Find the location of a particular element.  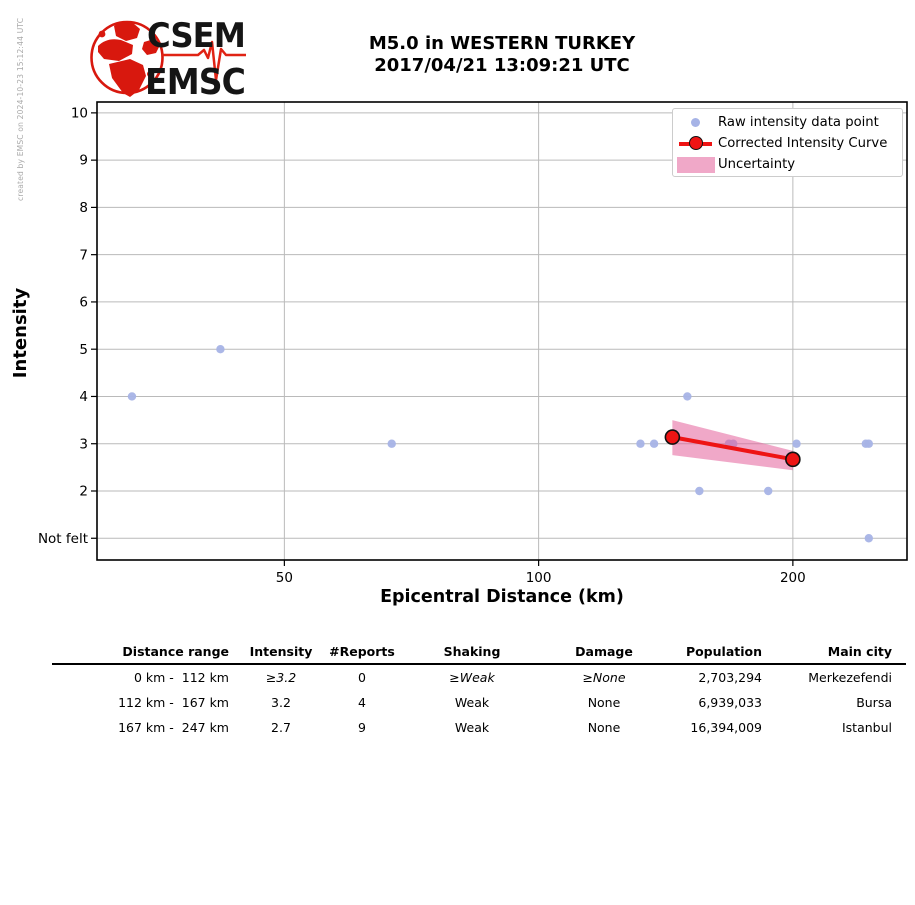

cell-intensity: 3.2 is located at coordinates (281, 702).